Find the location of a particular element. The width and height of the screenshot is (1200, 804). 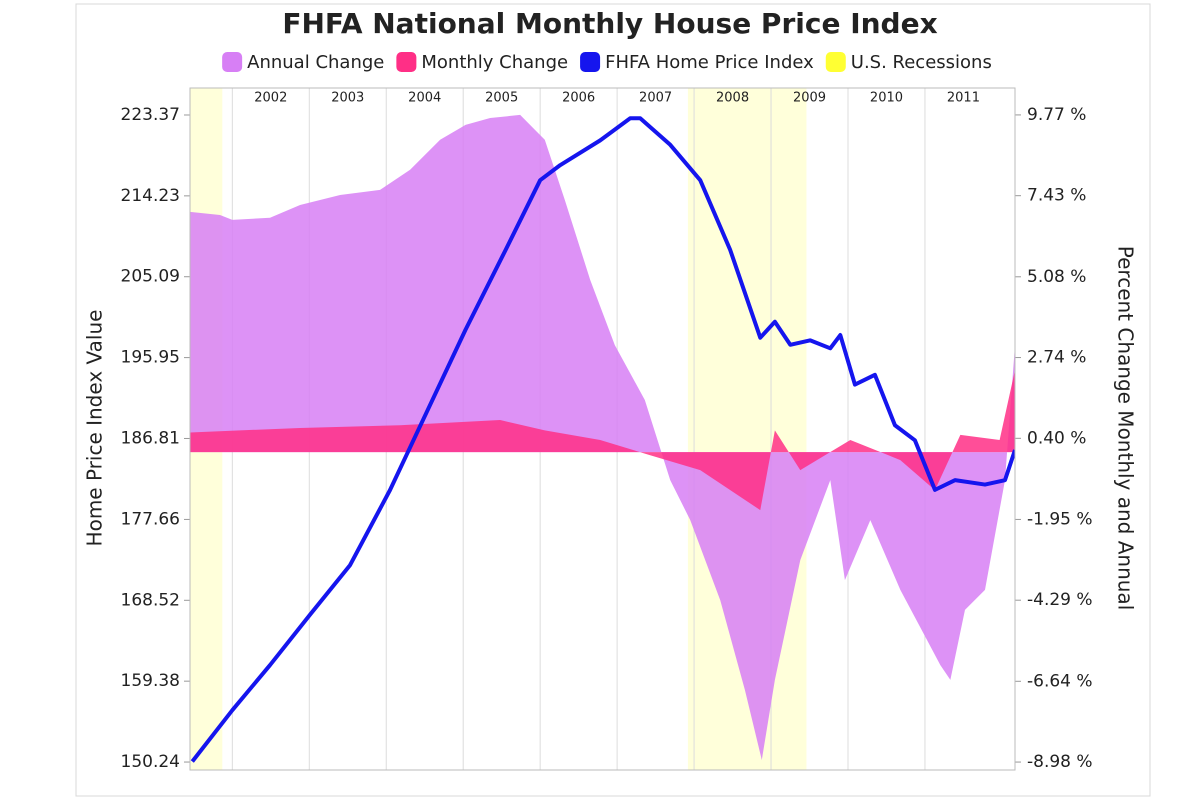

y2-tick-label: 0.40 % is located at coordinates (1056, 438).